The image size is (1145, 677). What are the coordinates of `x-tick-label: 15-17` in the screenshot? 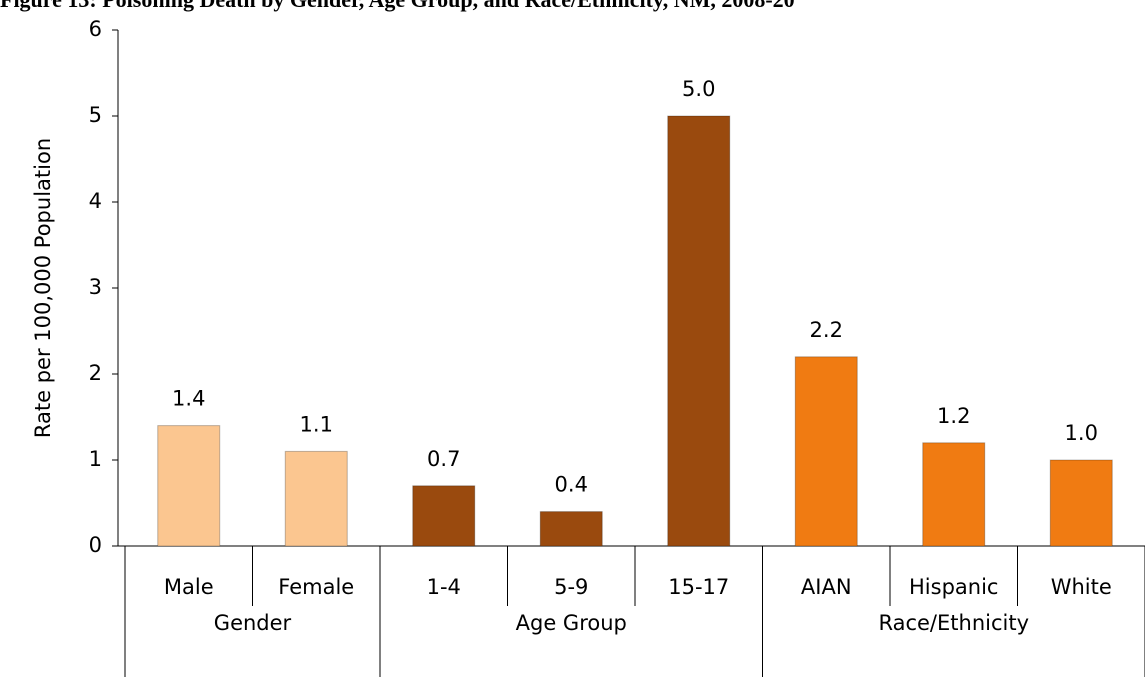 It's located at (698, 587).